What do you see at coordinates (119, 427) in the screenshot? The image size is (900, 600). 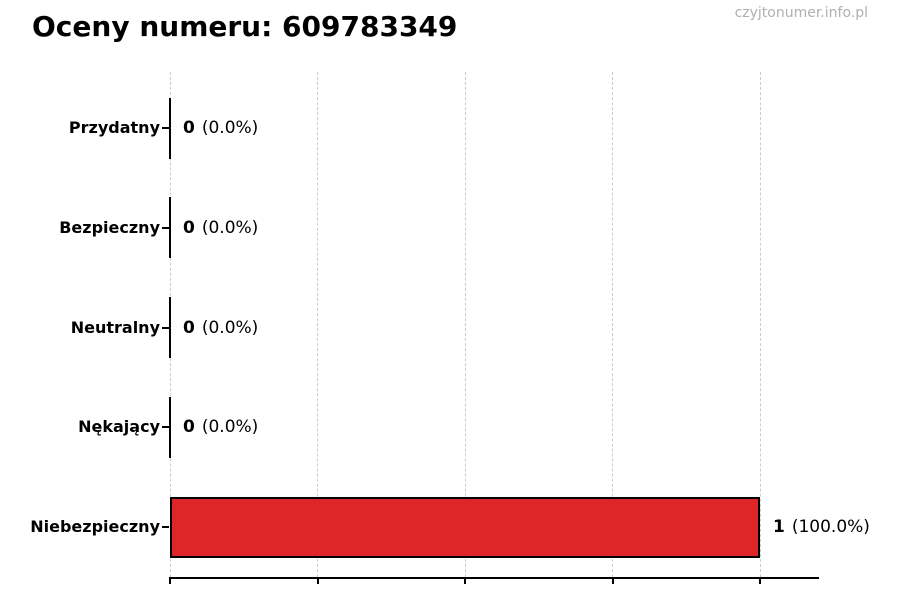 I see `category-label: Nękający` at bounding box center [119, 427].